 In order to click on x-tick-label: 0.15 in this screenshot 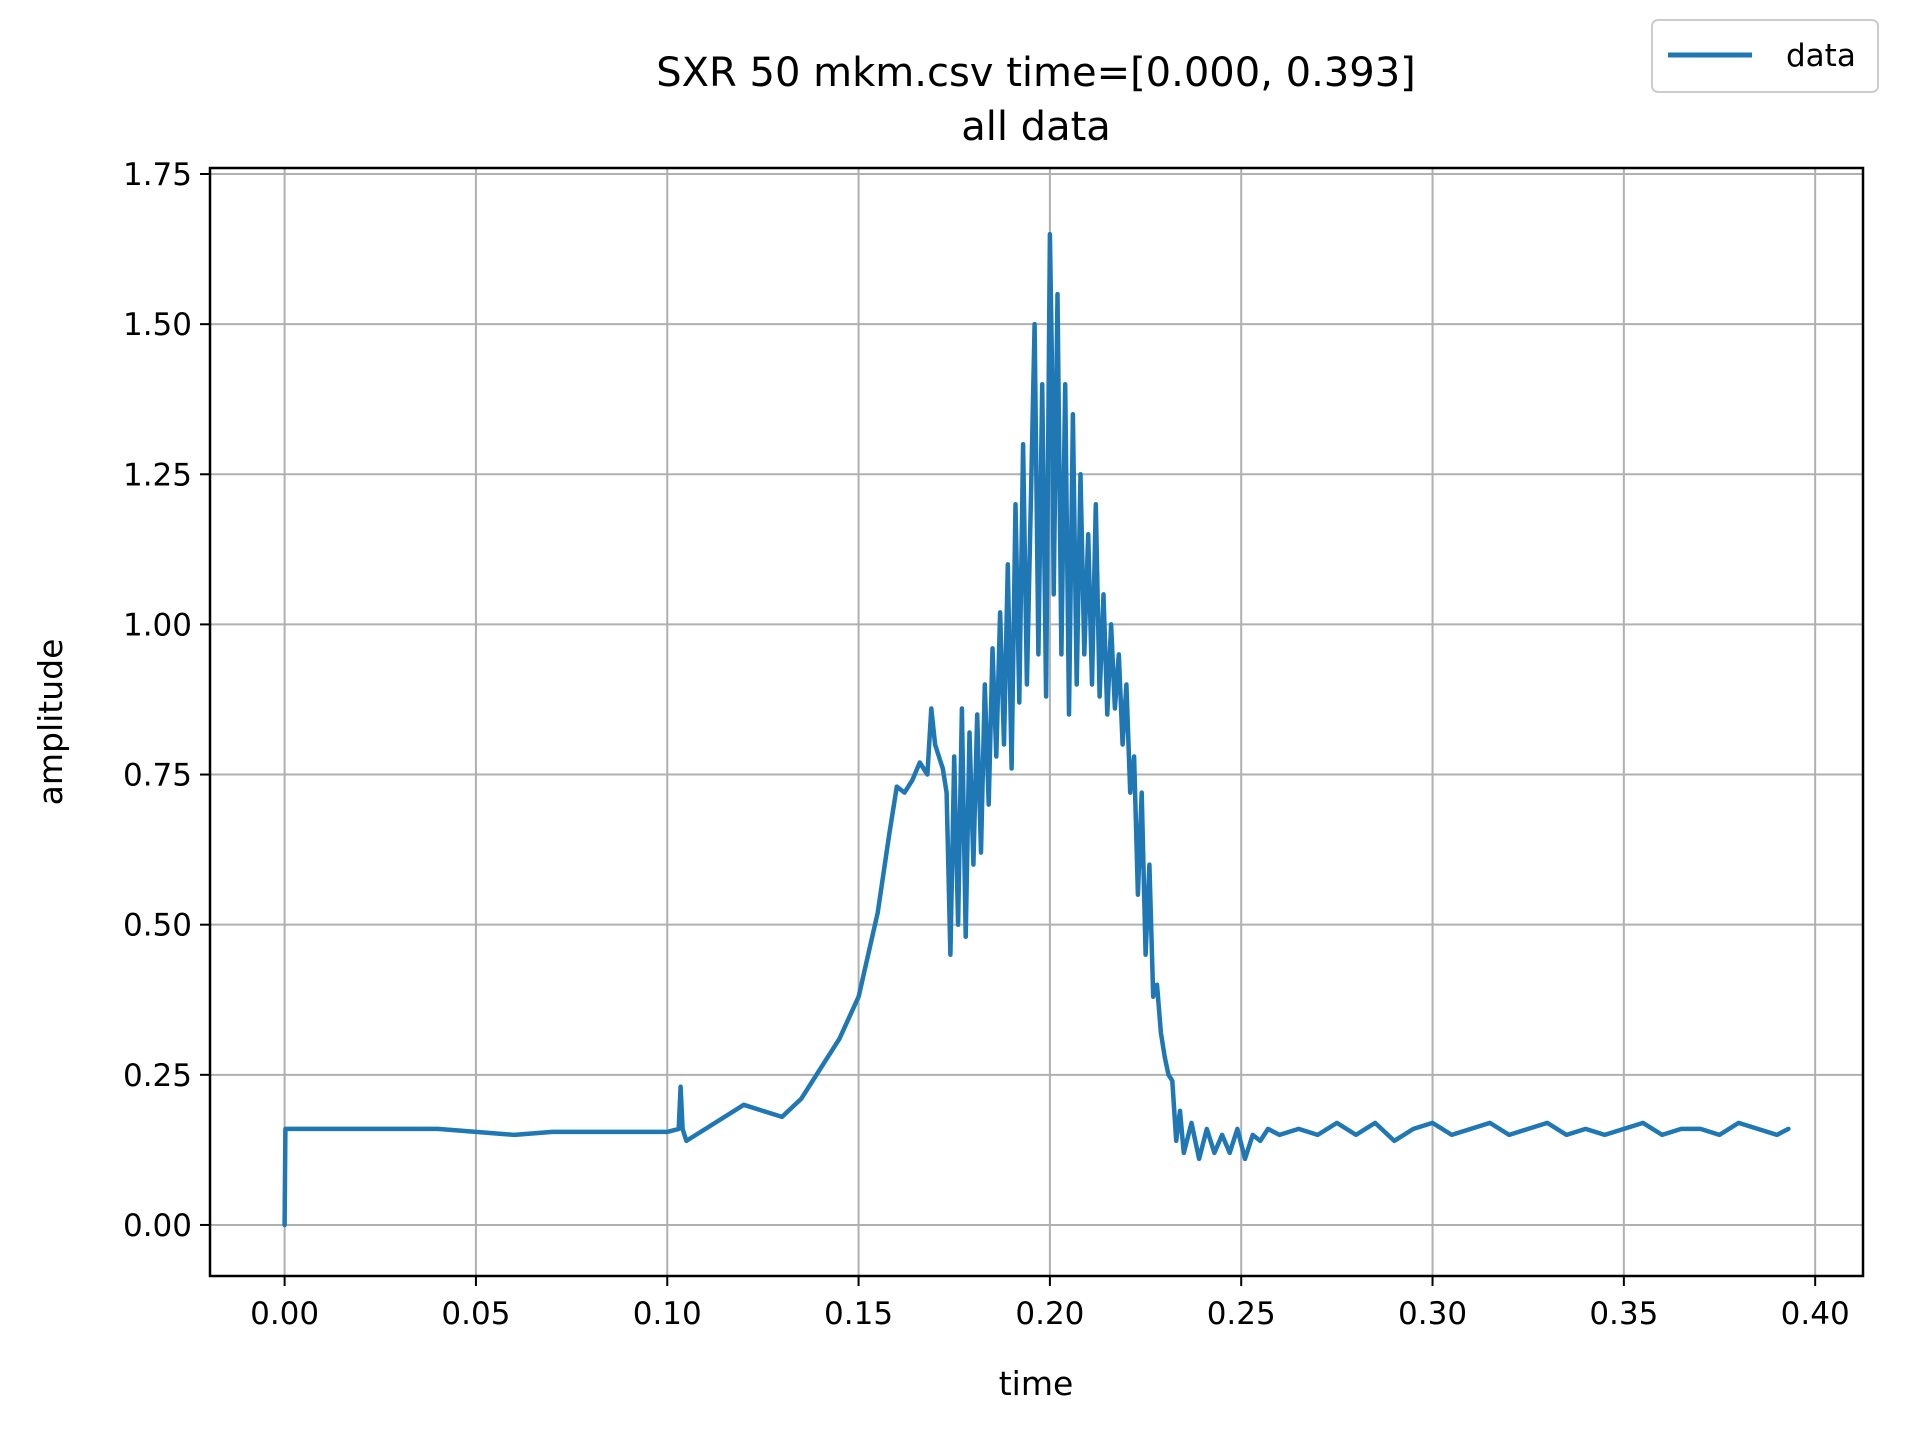, I will do `click(858, 1314)`.